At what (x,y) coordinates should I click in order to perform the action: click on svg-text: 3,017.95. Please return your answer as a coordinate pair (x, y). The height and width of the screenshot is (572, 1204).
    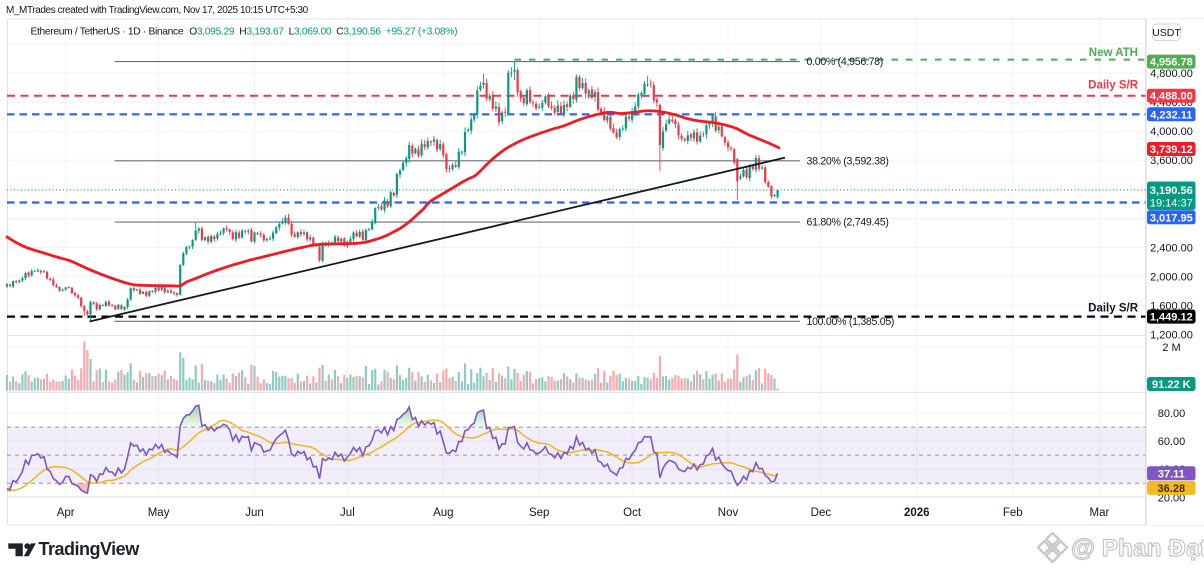
    Looking at the image, I should click on (1171, 218).